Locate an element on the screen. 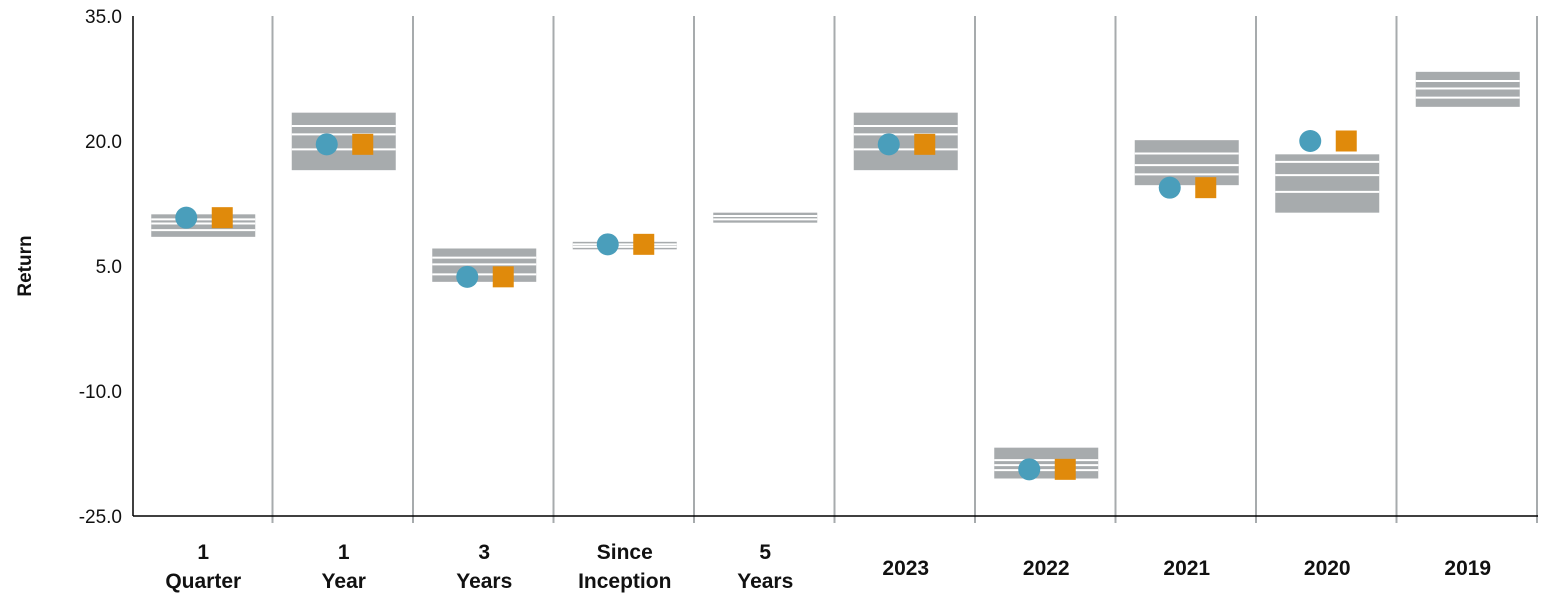 Image resolution: width=1545 pixels, height=593 pixels. y-tick-label: -10.0 is located at coordinates (100, 392).